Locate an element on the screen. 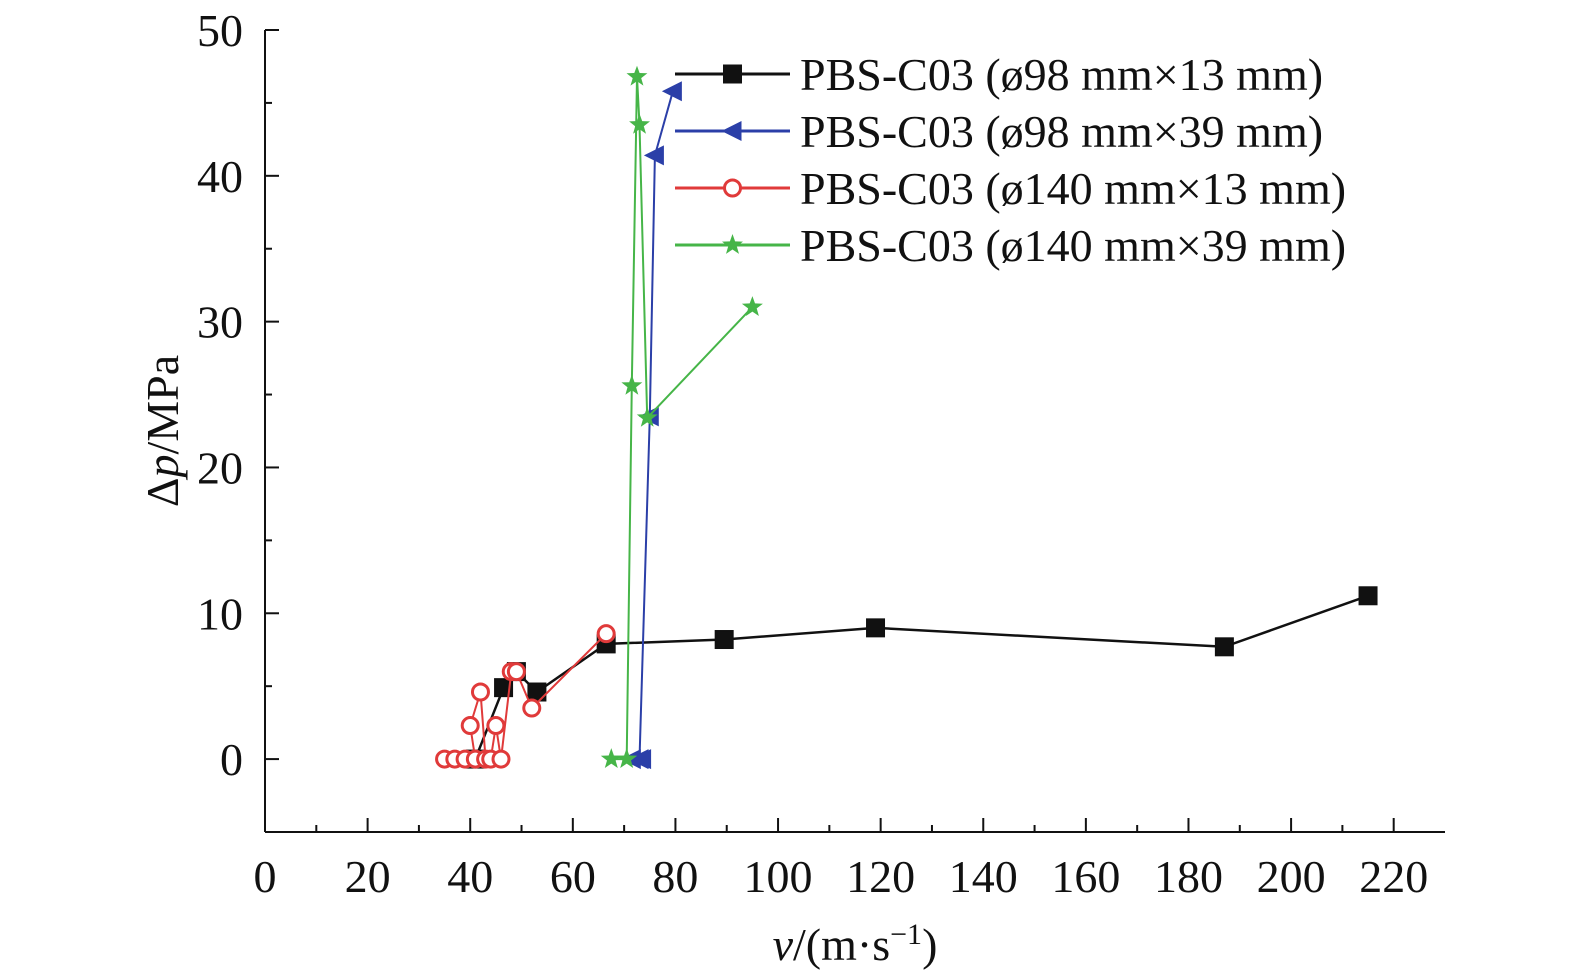 Image resolution: width=1575 pixels, height=977 pixels. x-tick-label: 60 is located at coordinates (573, 876).